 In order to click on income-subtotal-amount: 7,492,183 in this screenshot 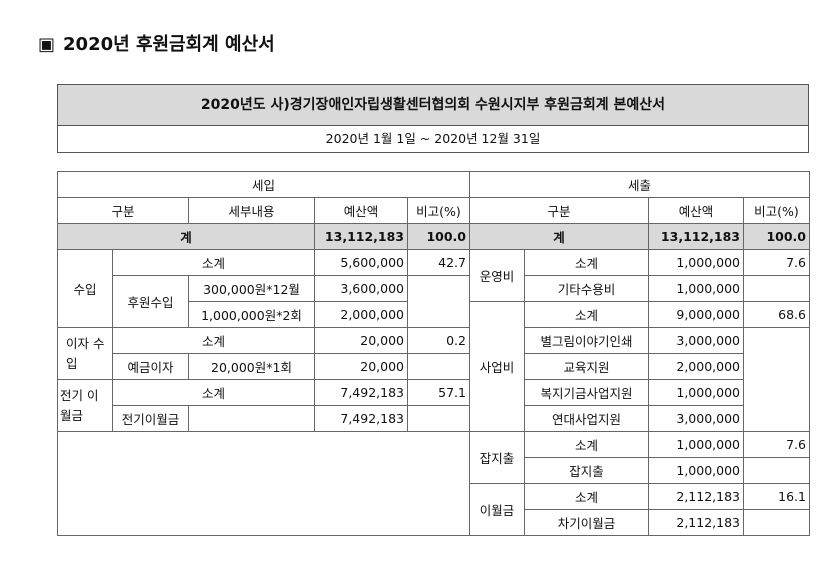, I will do `click(361, 392)`.